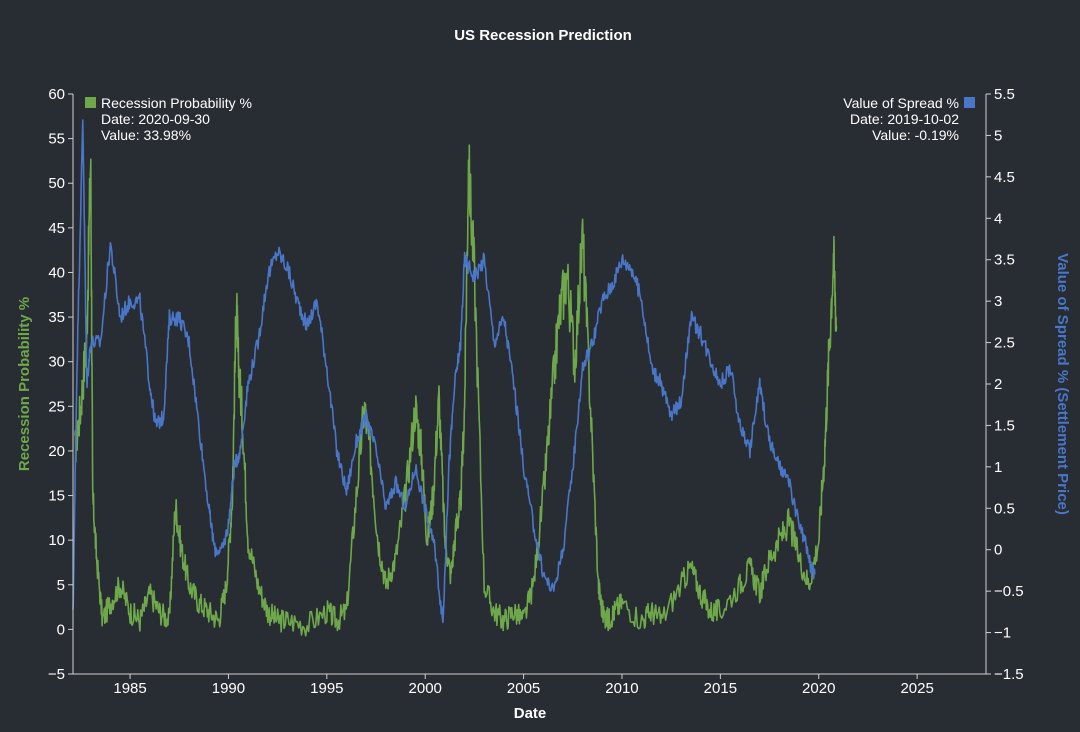 The height and width of the screenshot is (732, 1080). What do you see at coordinates (129, 688) in the screenshot?
I see `x-tick-label: 1985` at bounding box center [129, 688].